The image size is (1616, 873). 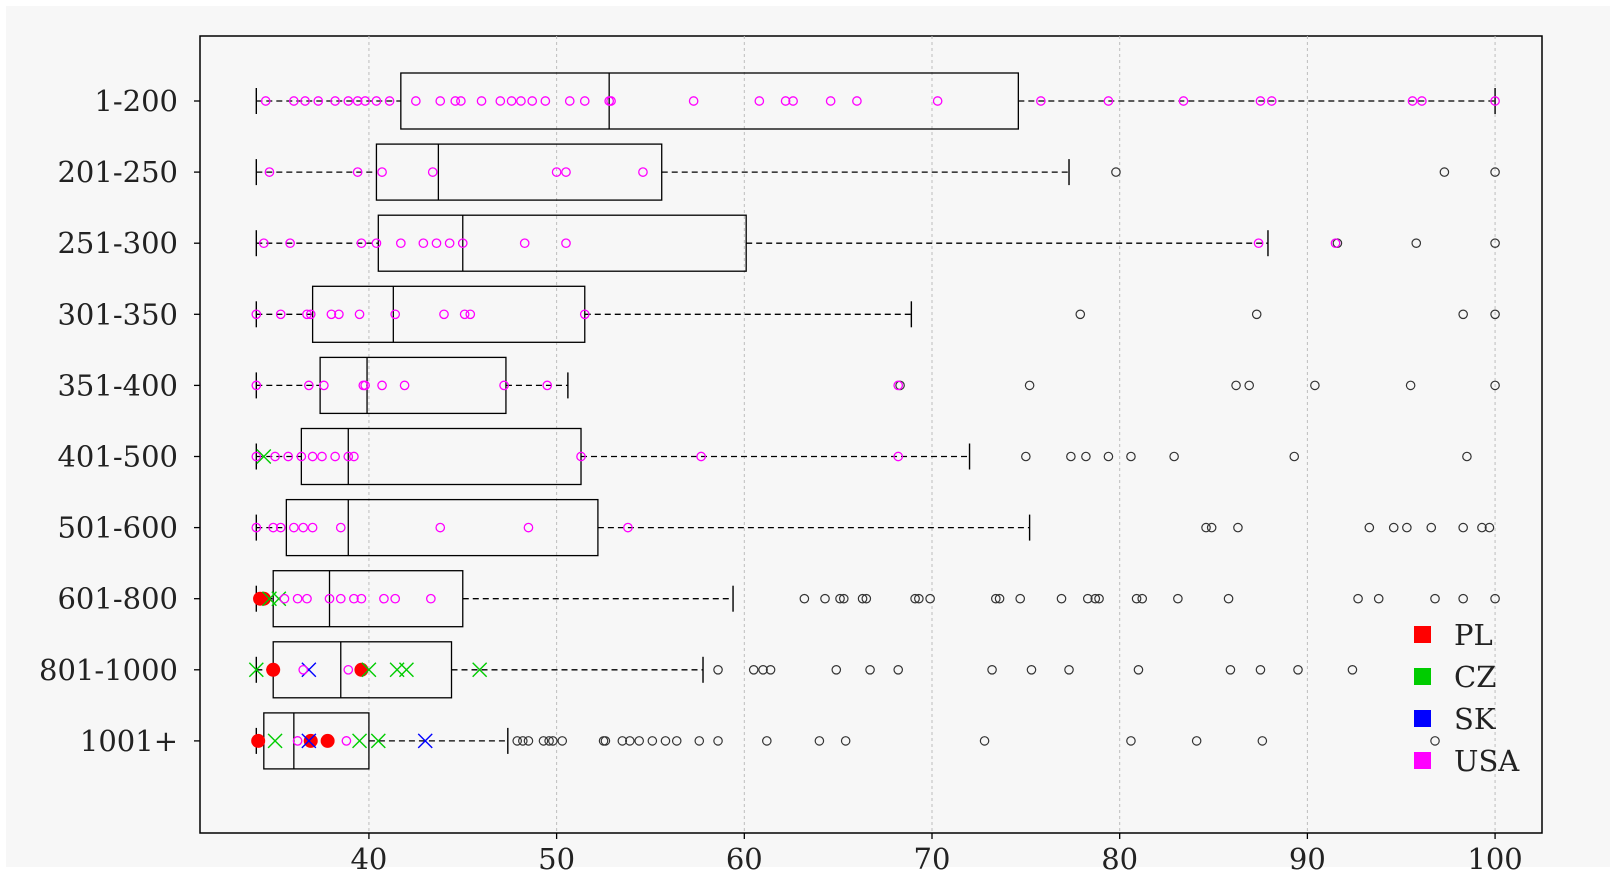 I want to click on y-tick-label: 601-800, so click(x=117, y=599).